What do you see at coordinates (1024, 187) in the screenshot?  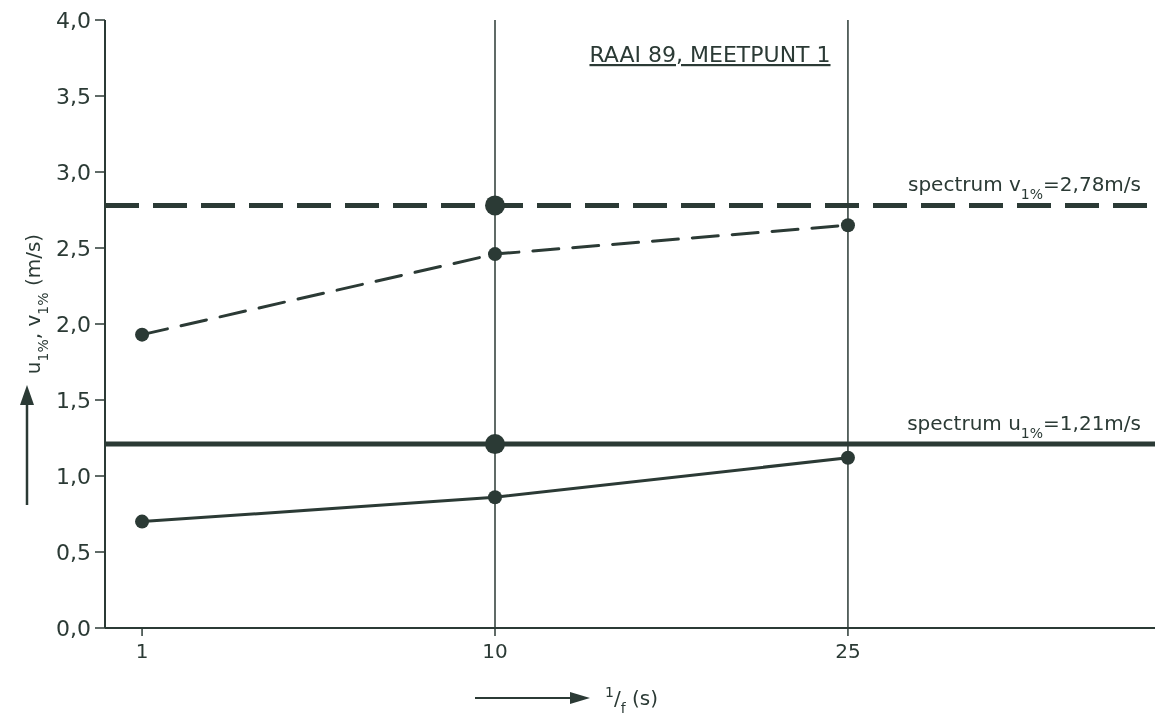 I see `ref-line-label: spectrum v$_{1%}$=2,78m/s` at bounding box center [1024, 187].